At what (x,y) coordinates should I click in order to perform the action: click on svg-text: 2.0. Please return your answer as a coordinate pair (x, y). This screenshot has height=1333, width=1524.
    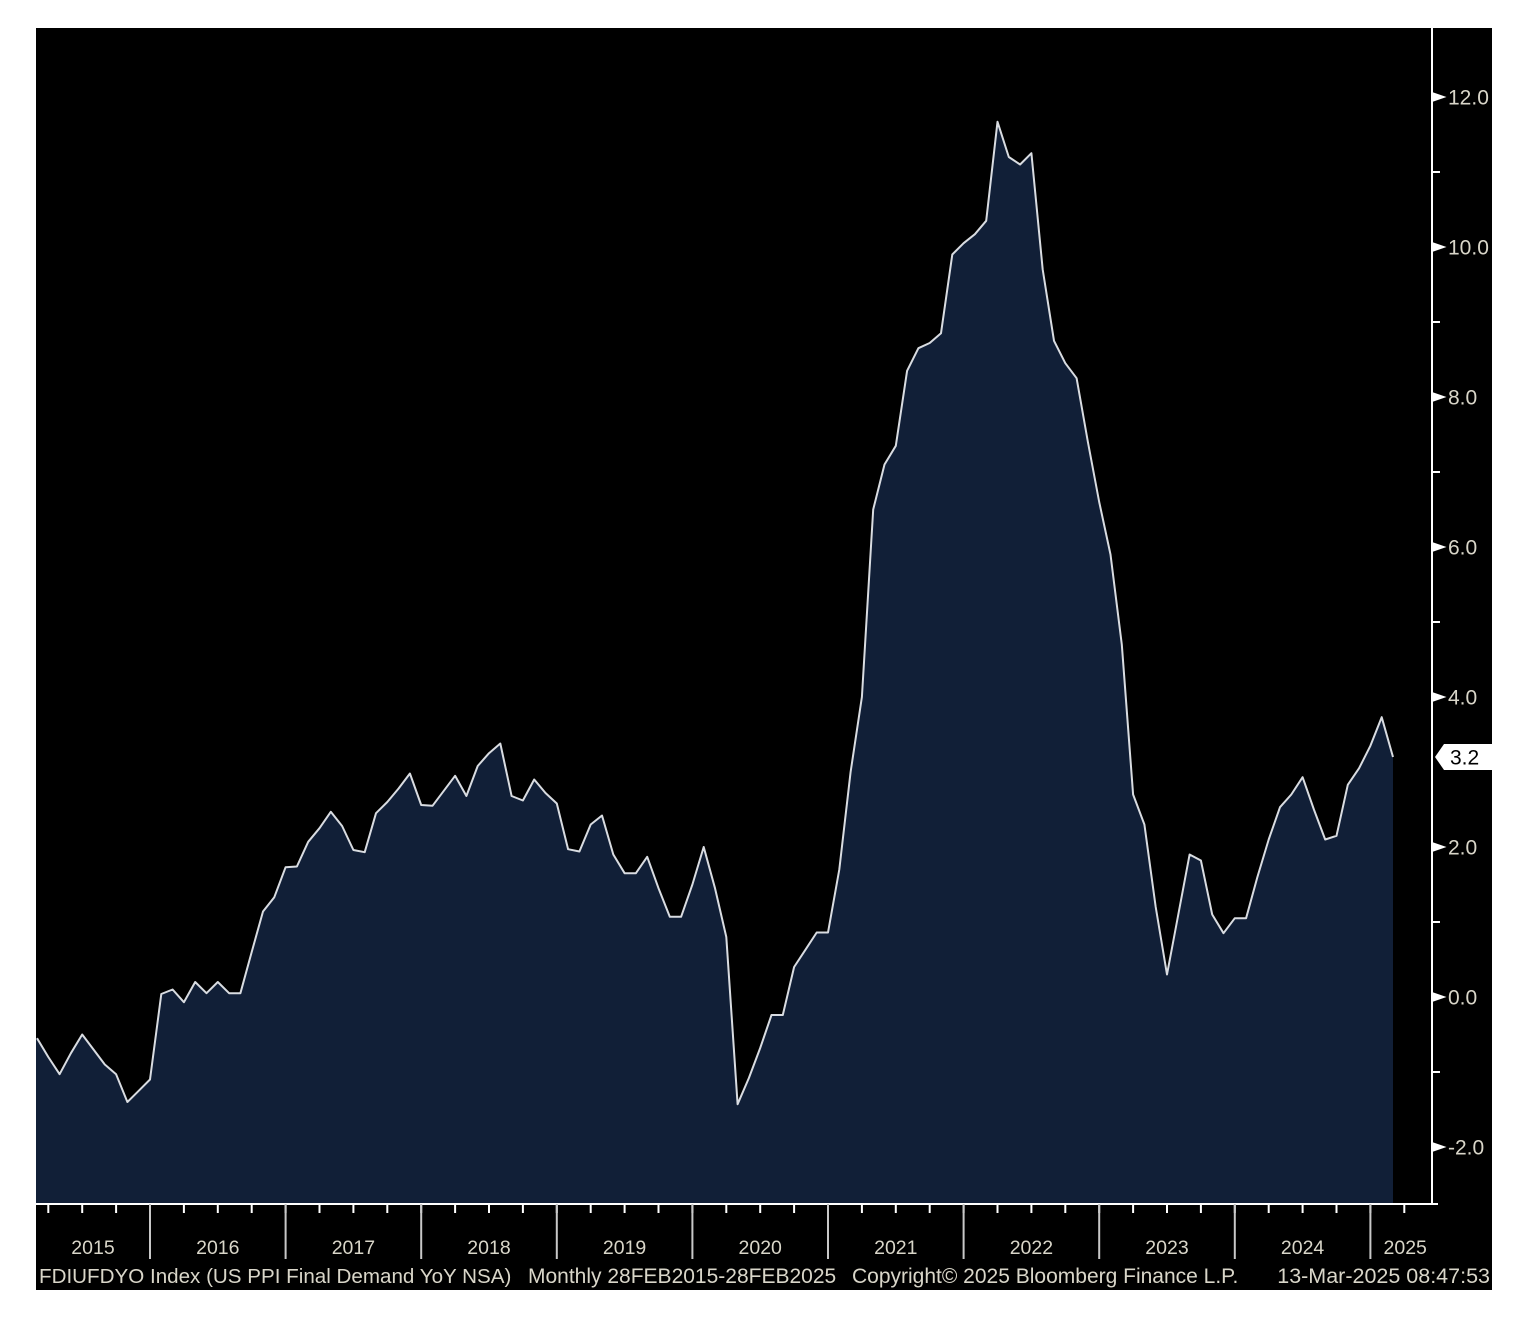
    Looking at the image, I should click on (1462, 848).